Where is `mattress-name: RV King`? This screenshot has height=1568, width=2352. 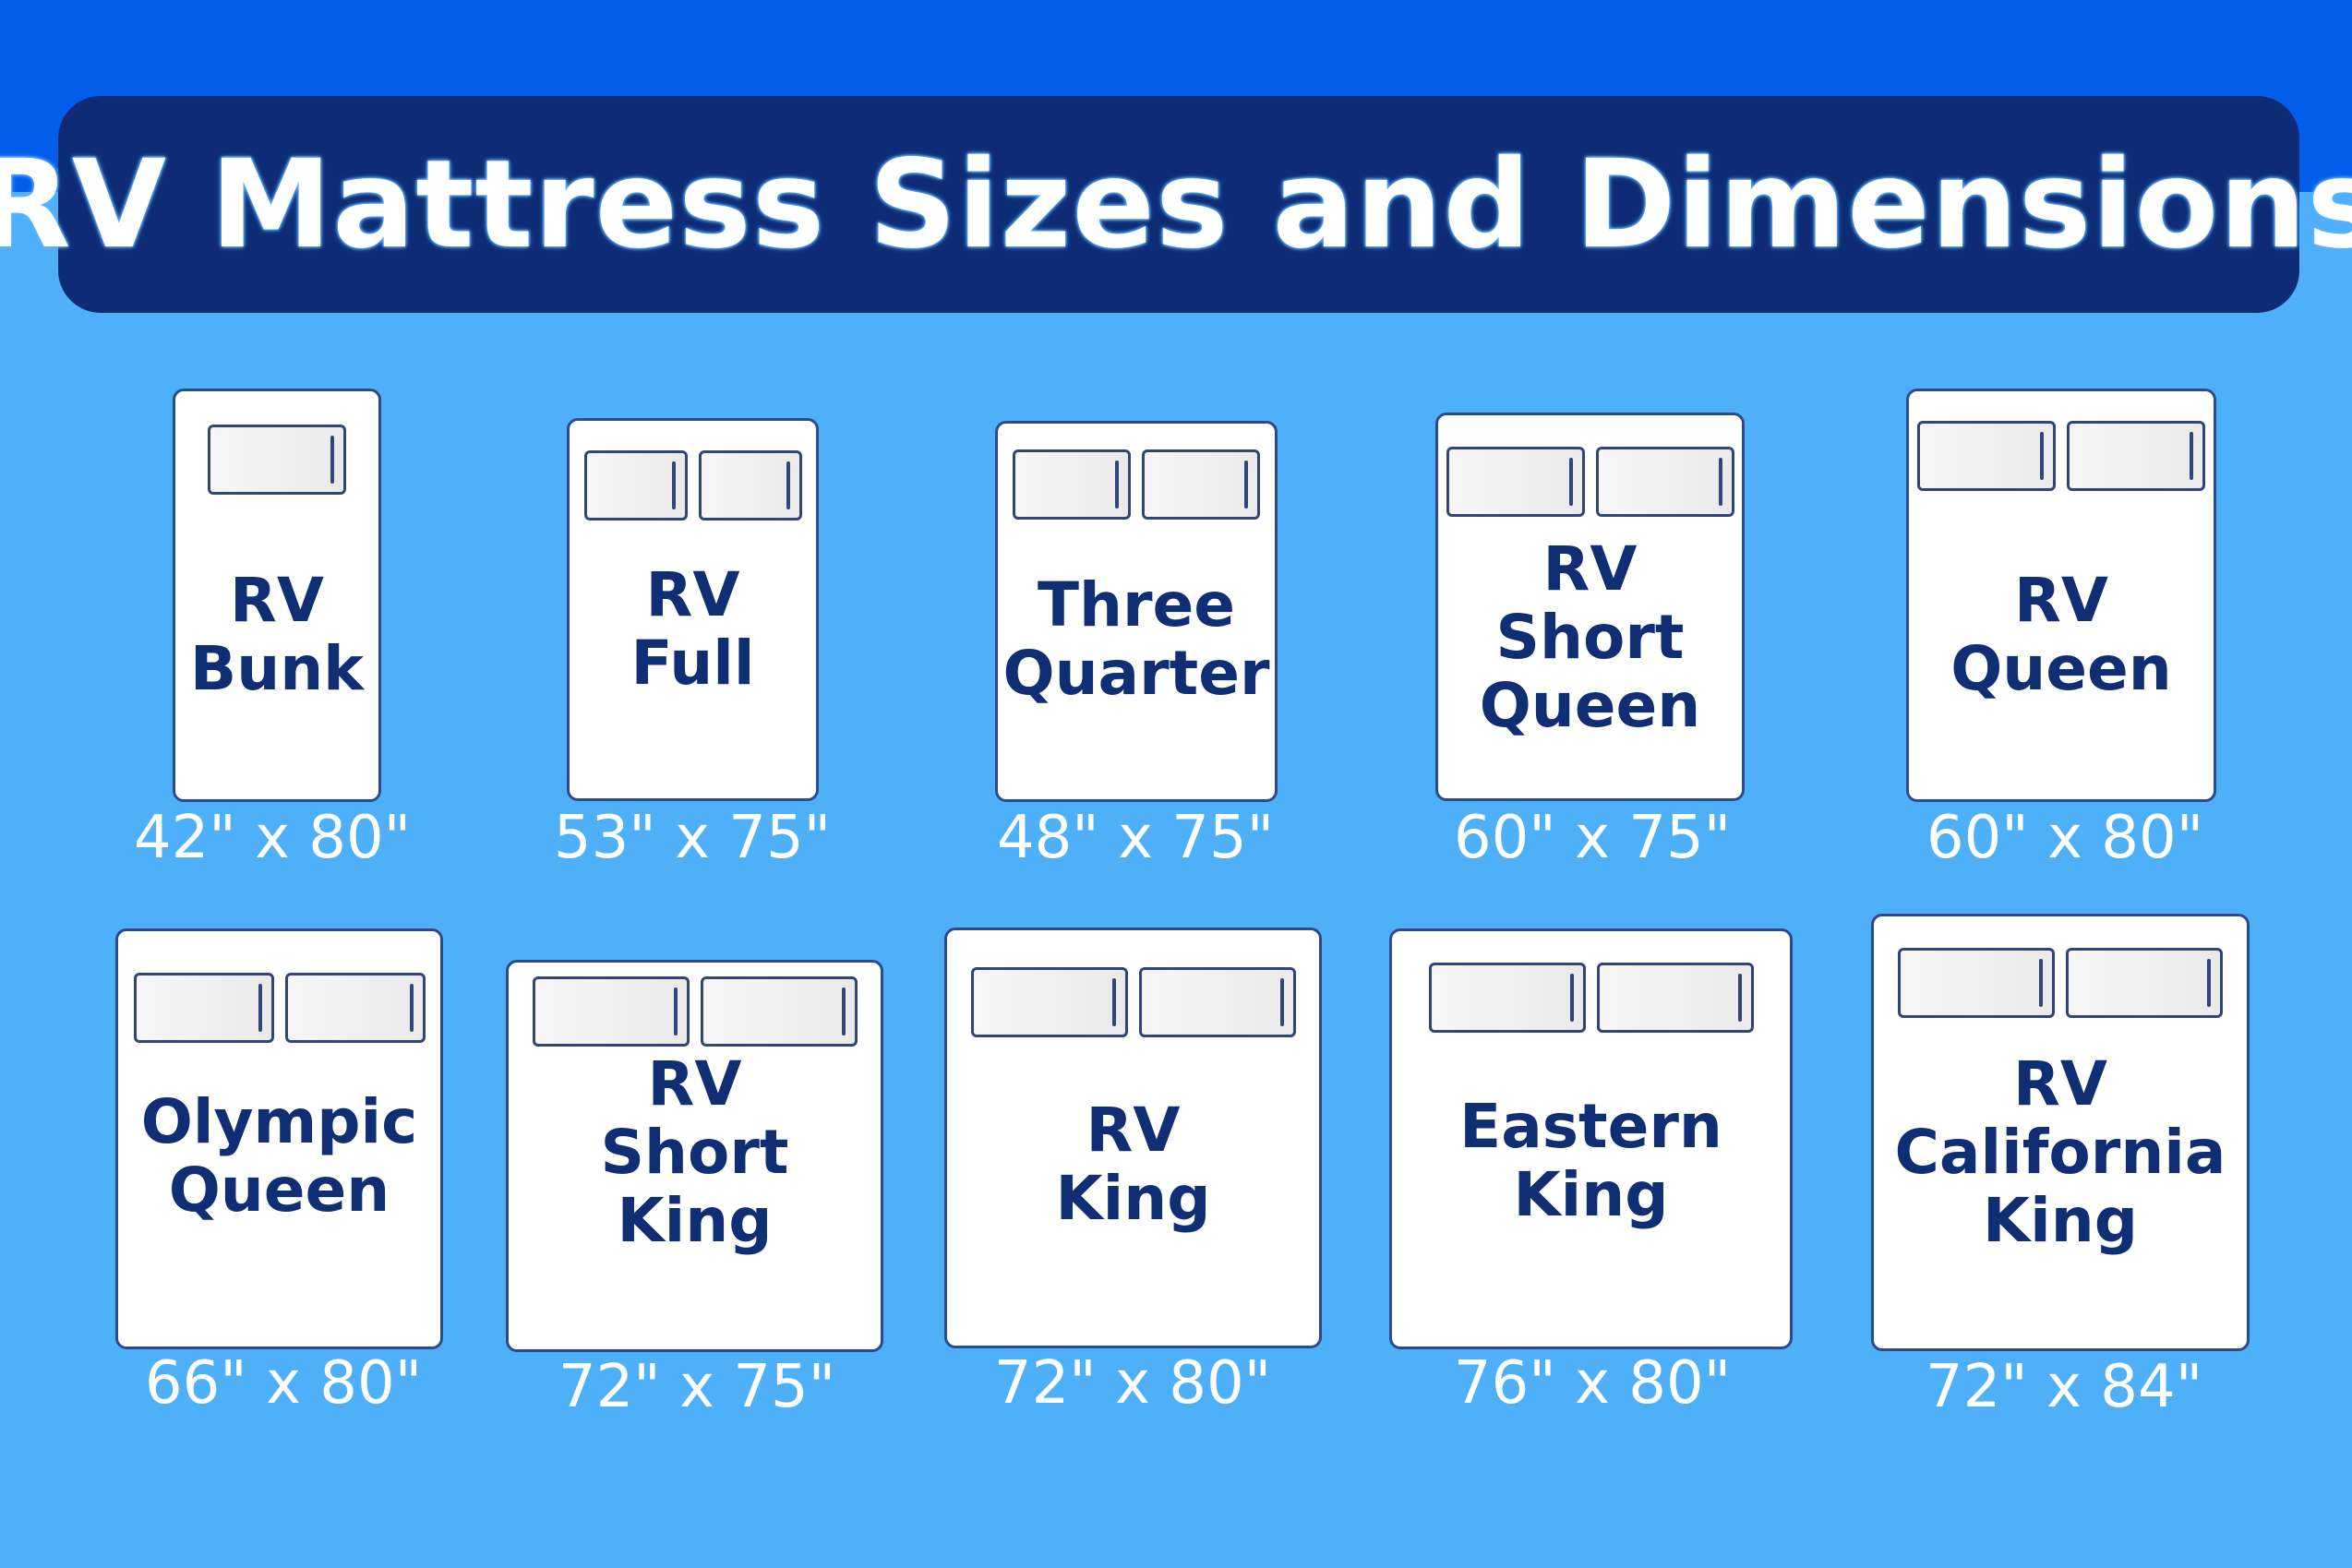 mattress-name: RV King is located at coordinates (1133, 1165).